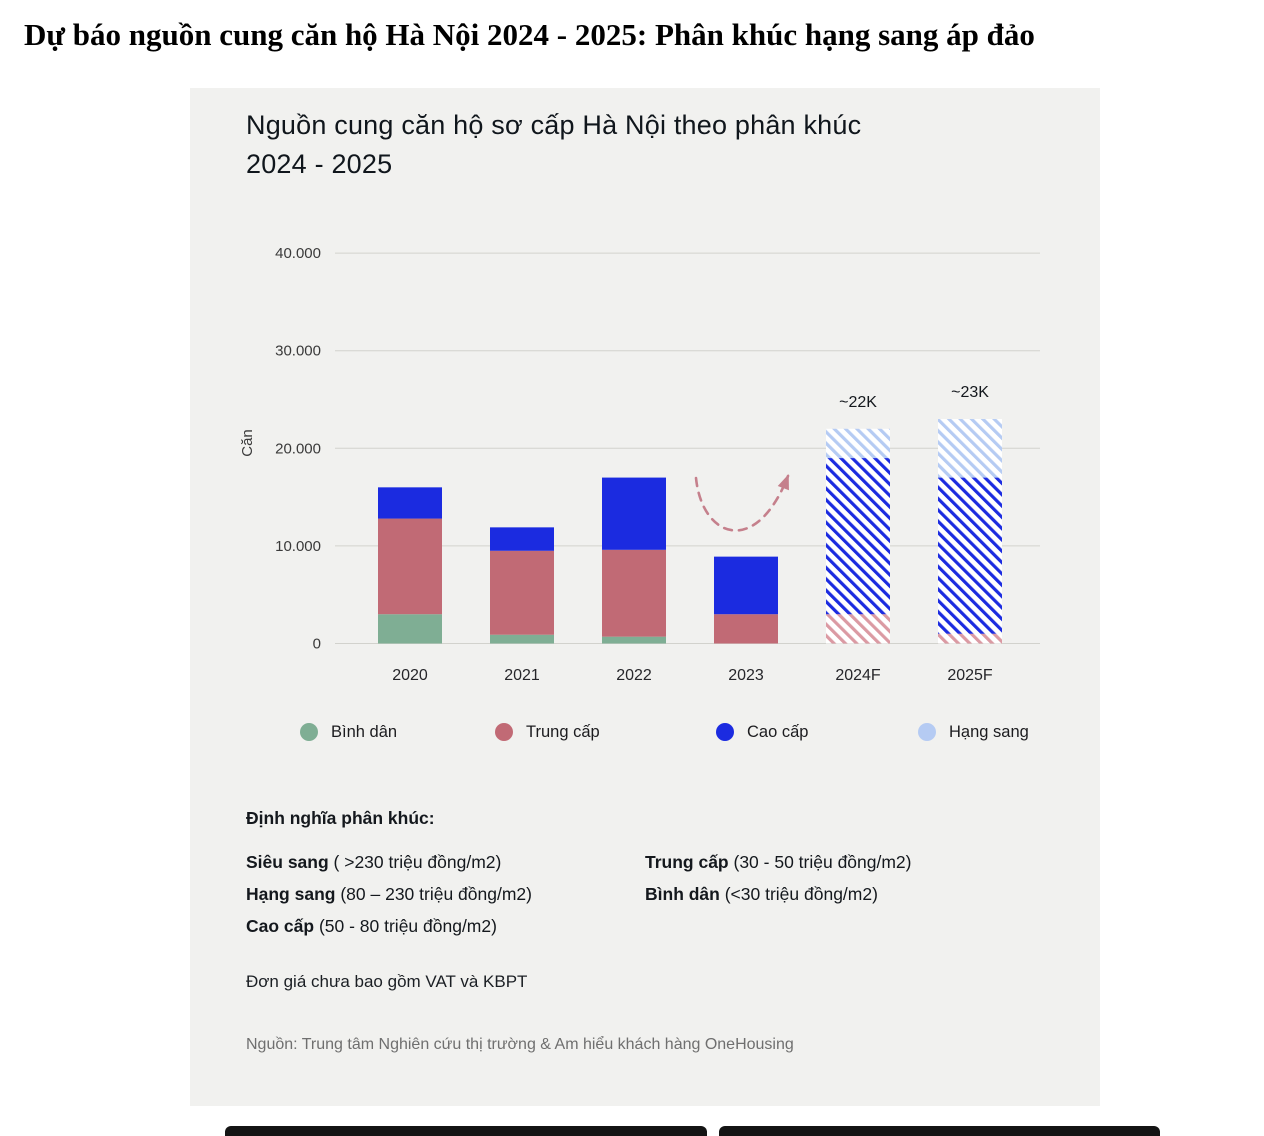 Image resolution: width=1264 pixels, height=1136 pixels. What do you see at coordinates (287, 862) in the screenshot?
I see `definition-term: Siêu sang` at bounding box center [287, 862].